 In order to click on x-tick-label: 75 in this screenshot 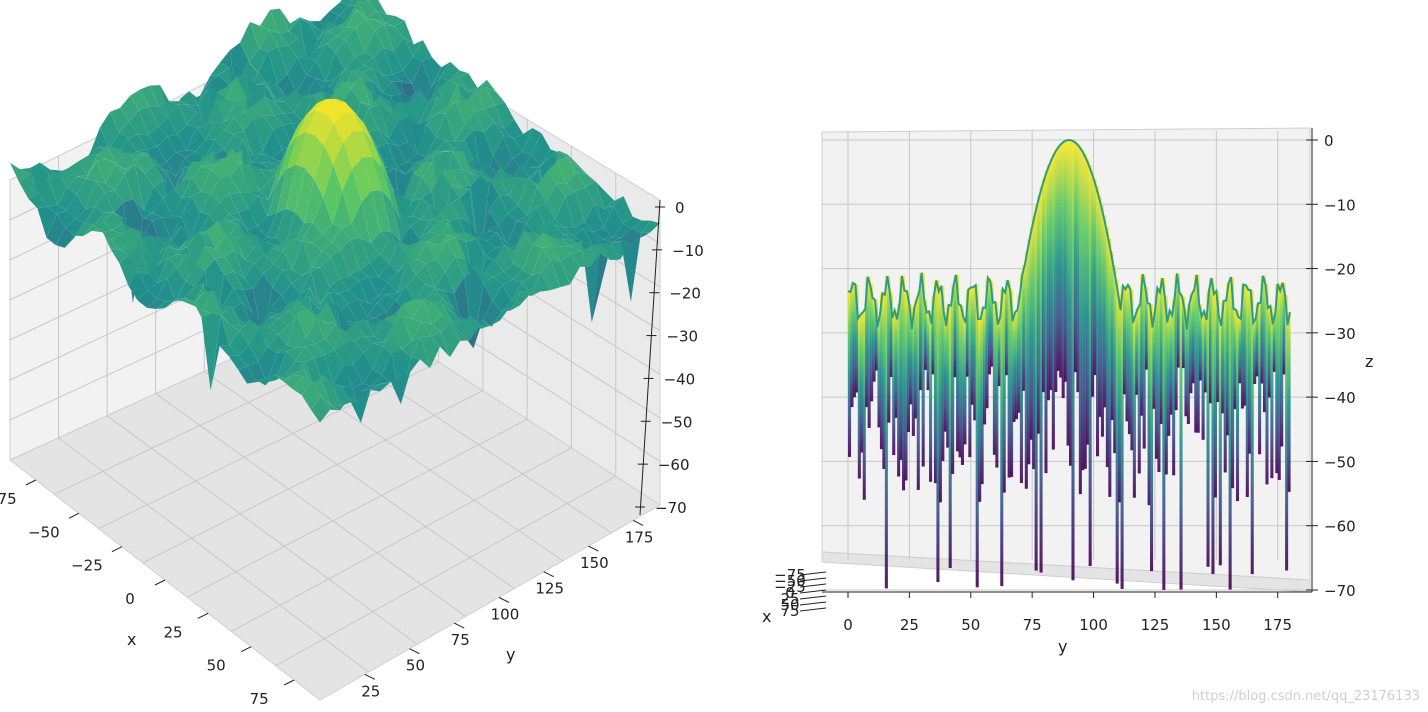, I will do `click(789, 611)`.